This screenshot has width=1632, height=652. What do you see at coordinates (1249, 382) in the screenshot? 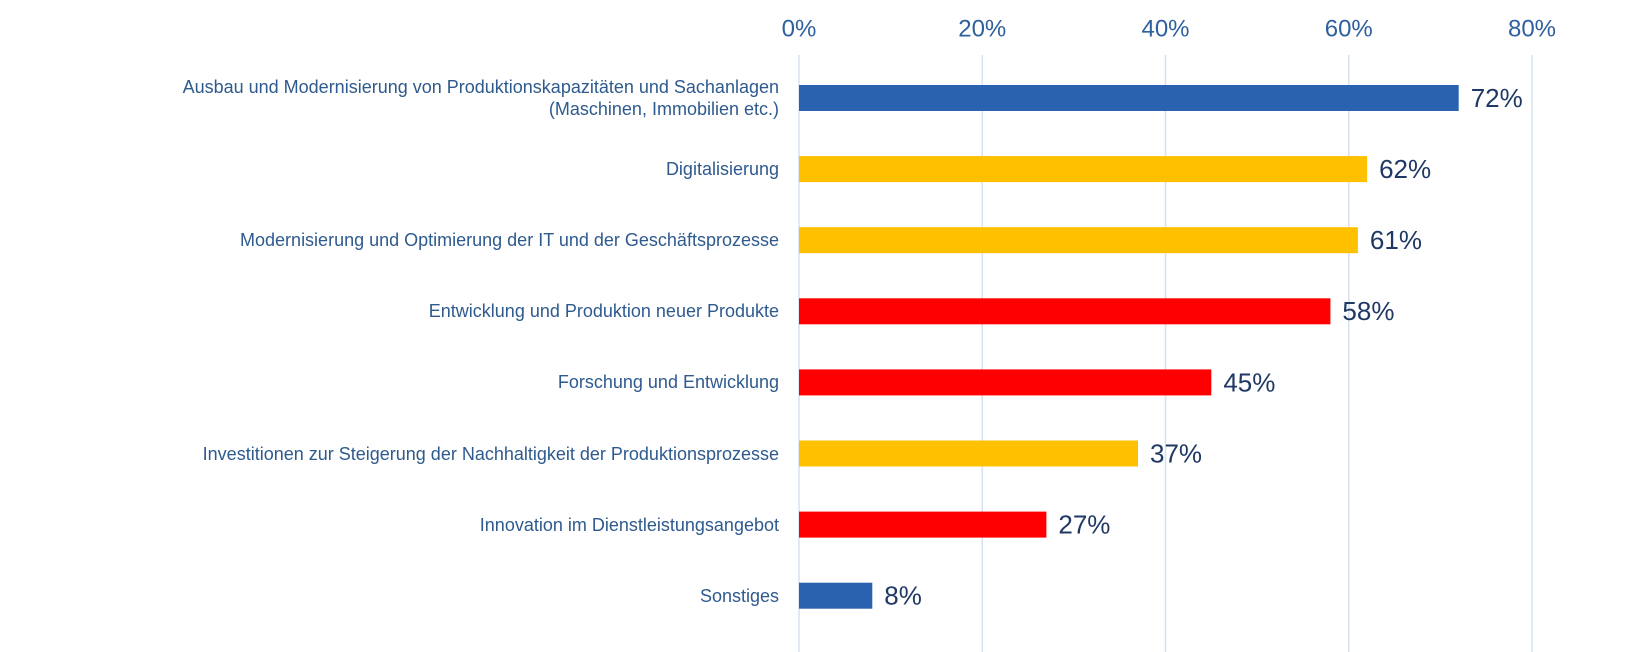
I see `value-label: 45%` at bounding box center [1249, 382].